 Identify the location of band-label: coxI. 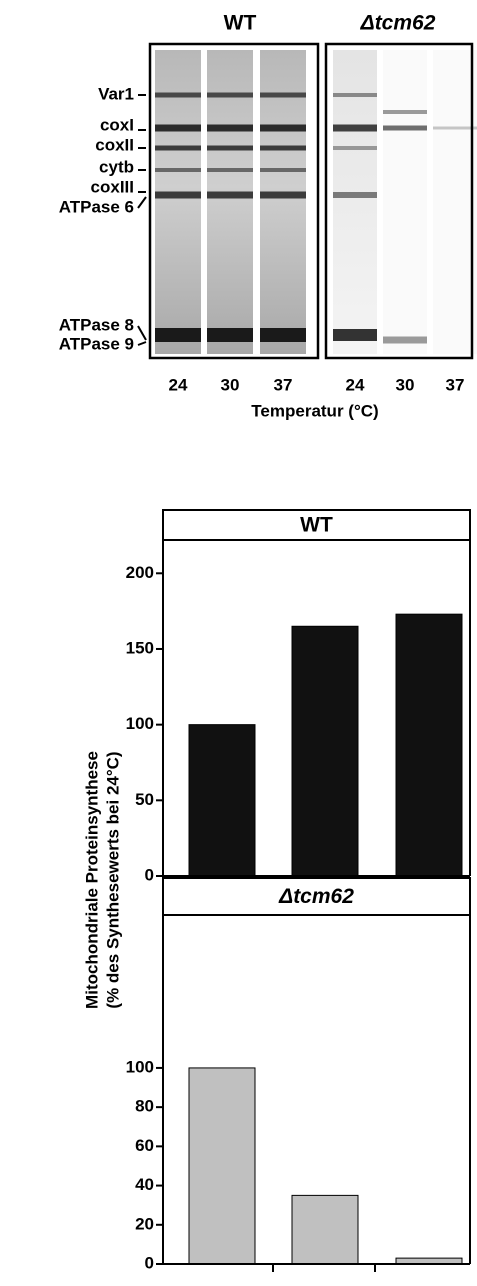
(117, 124).